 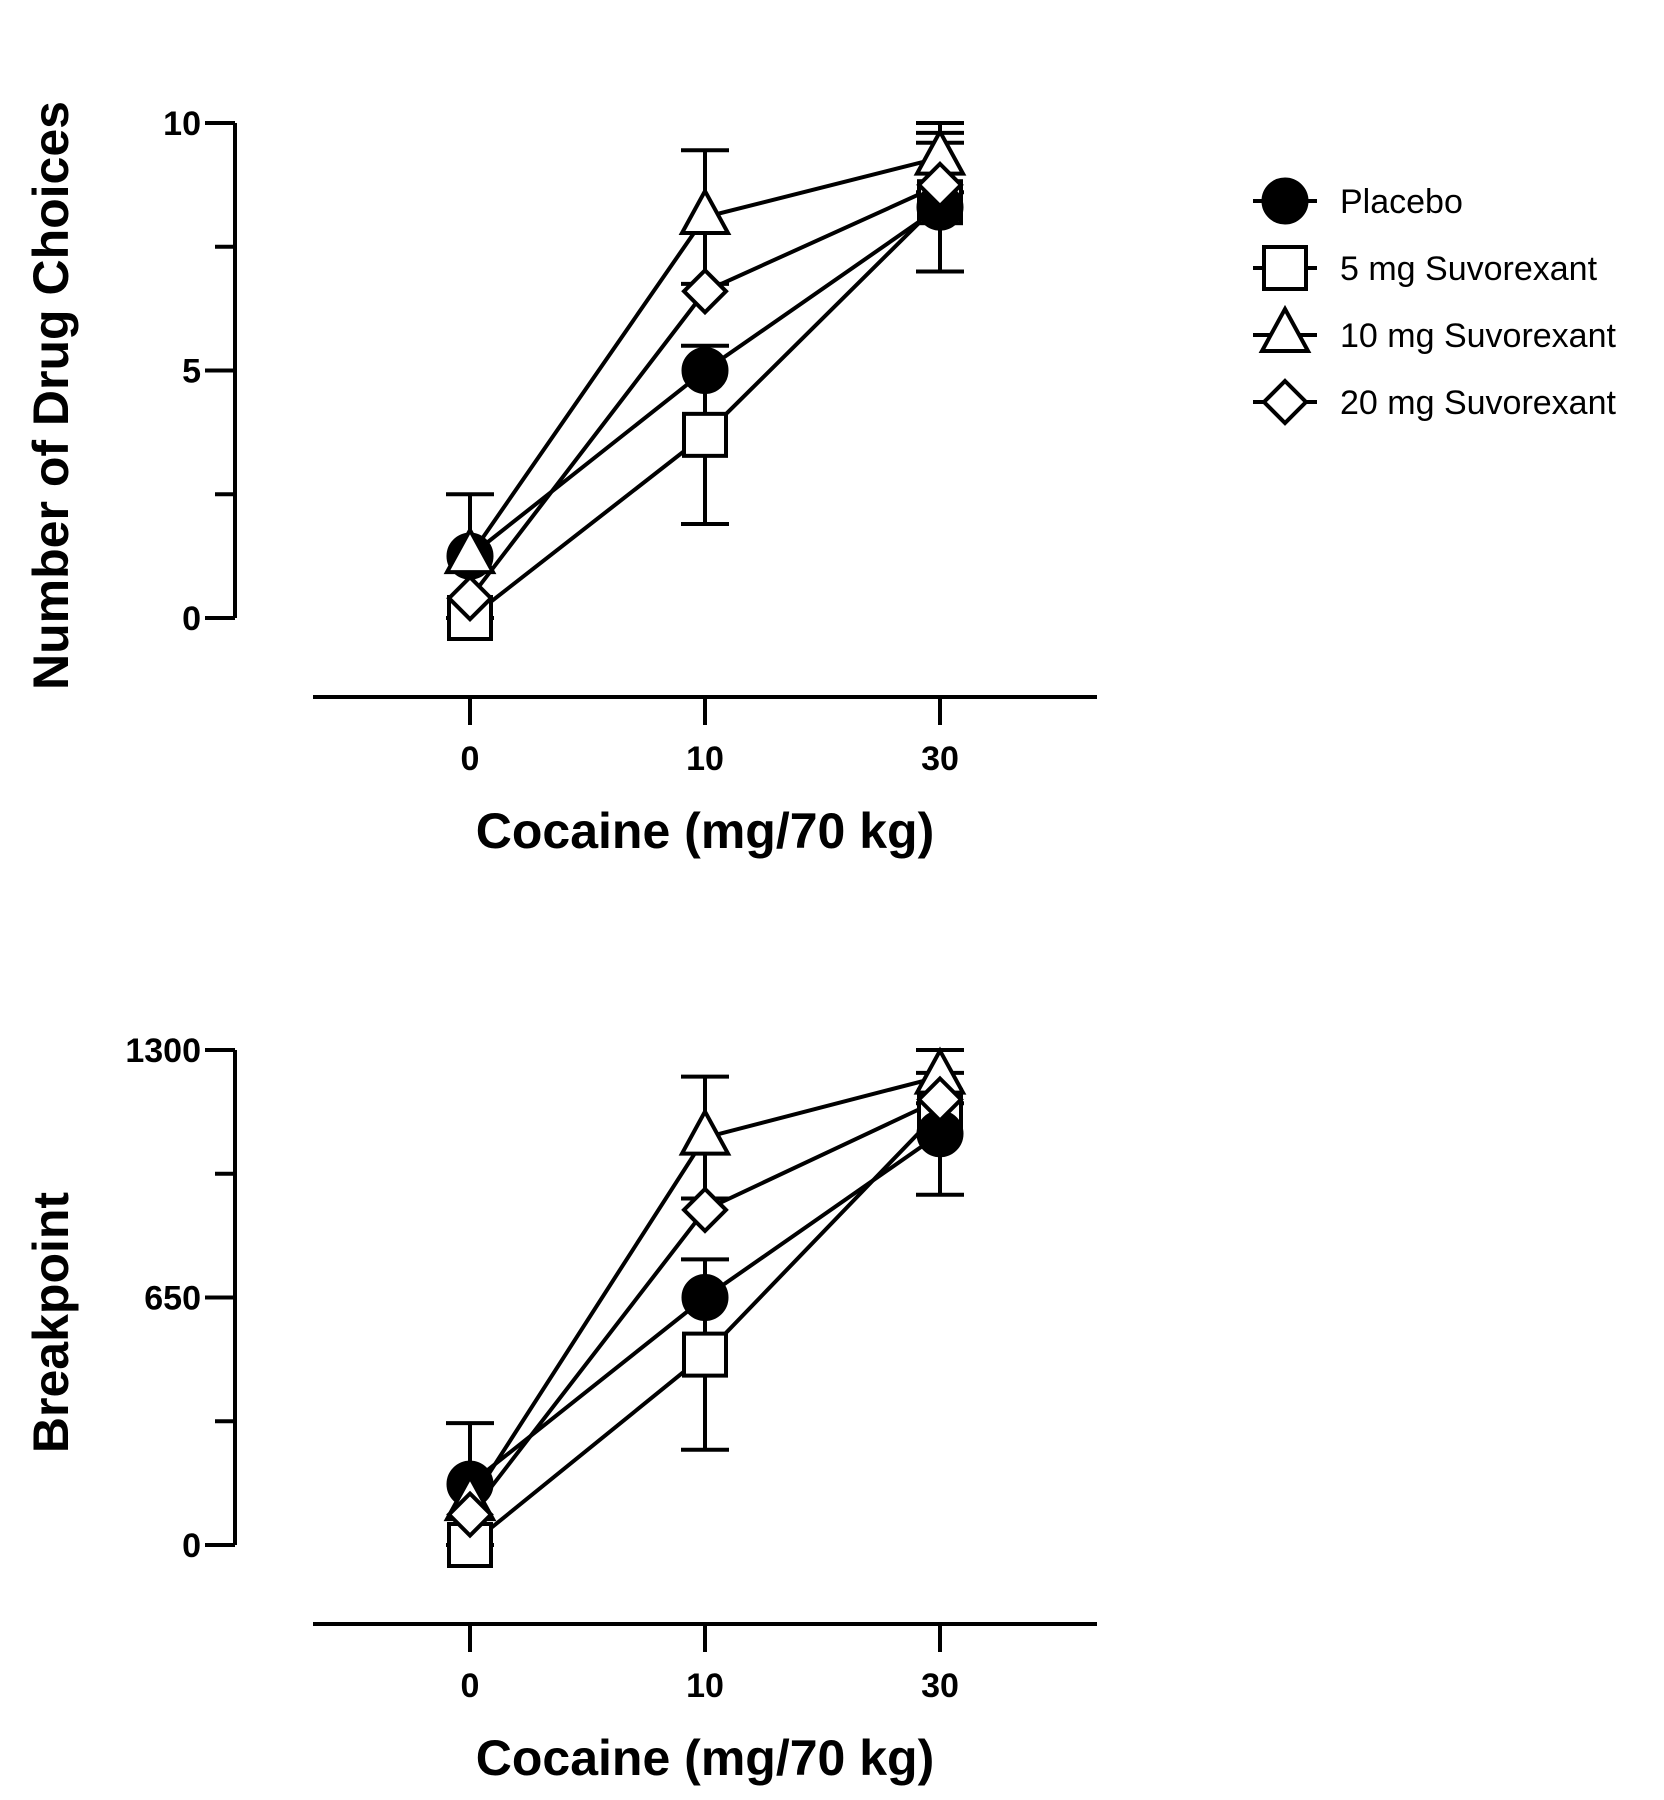 I want to click on y-tick-label: 1300, so click(x=163, y=1051).